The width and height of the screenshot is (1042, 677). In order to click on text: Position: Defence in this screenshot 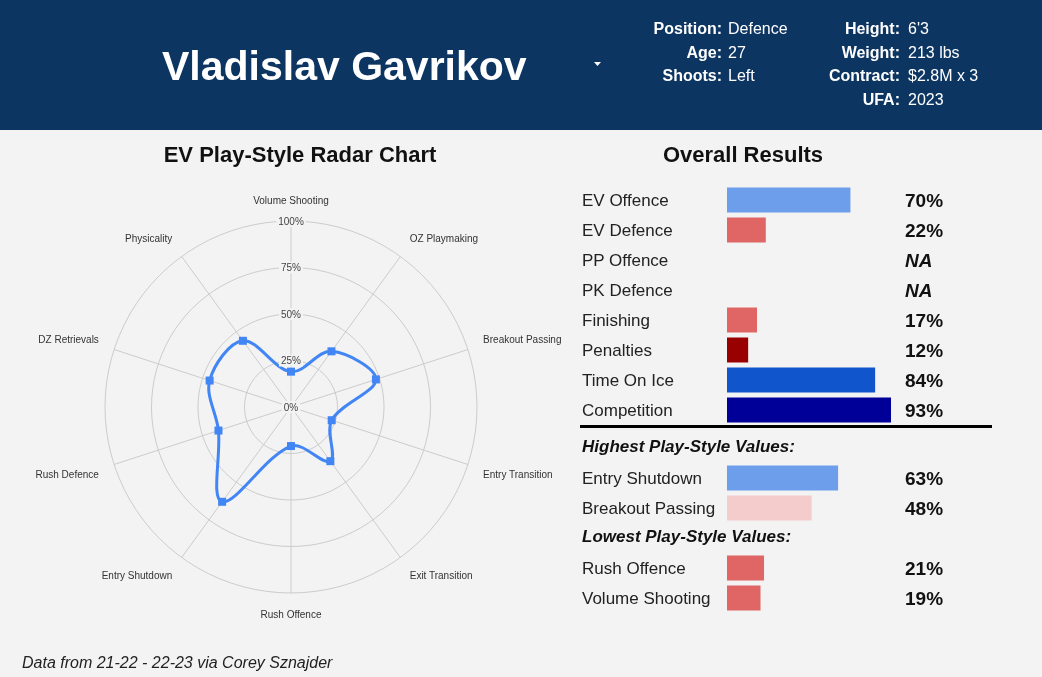, I will do `click(720, 29)`.